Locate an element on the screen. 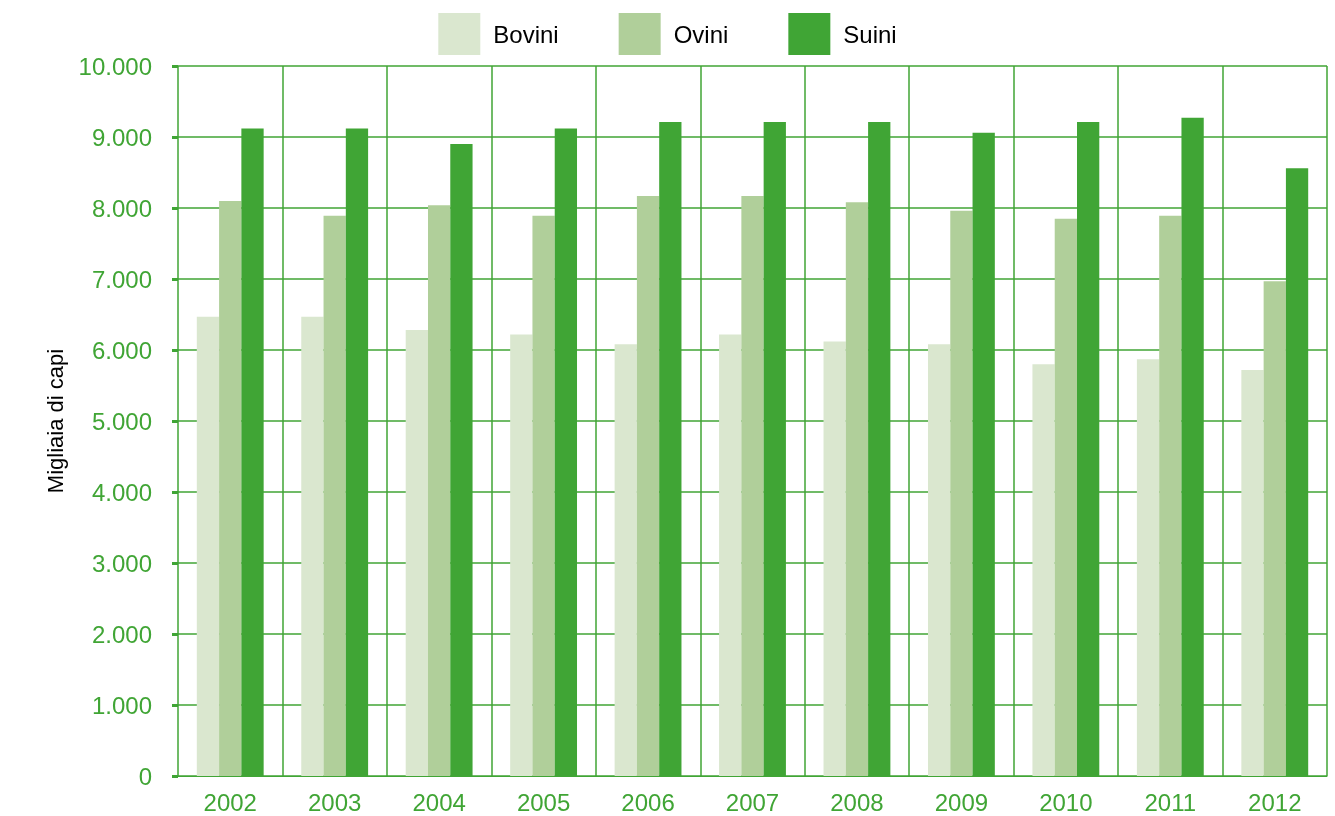 This screenshot has height=816, width=1335. x-tick-label: 2011 is located at coordinates (1170, 802).